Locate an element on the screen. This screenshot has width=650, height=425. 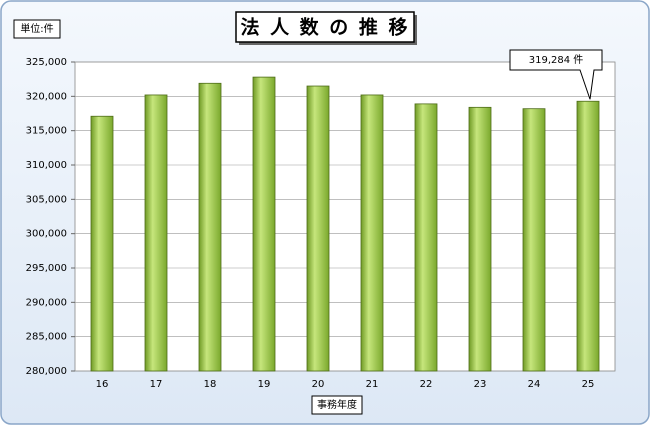
title-box is located at coordinates (325, 27).